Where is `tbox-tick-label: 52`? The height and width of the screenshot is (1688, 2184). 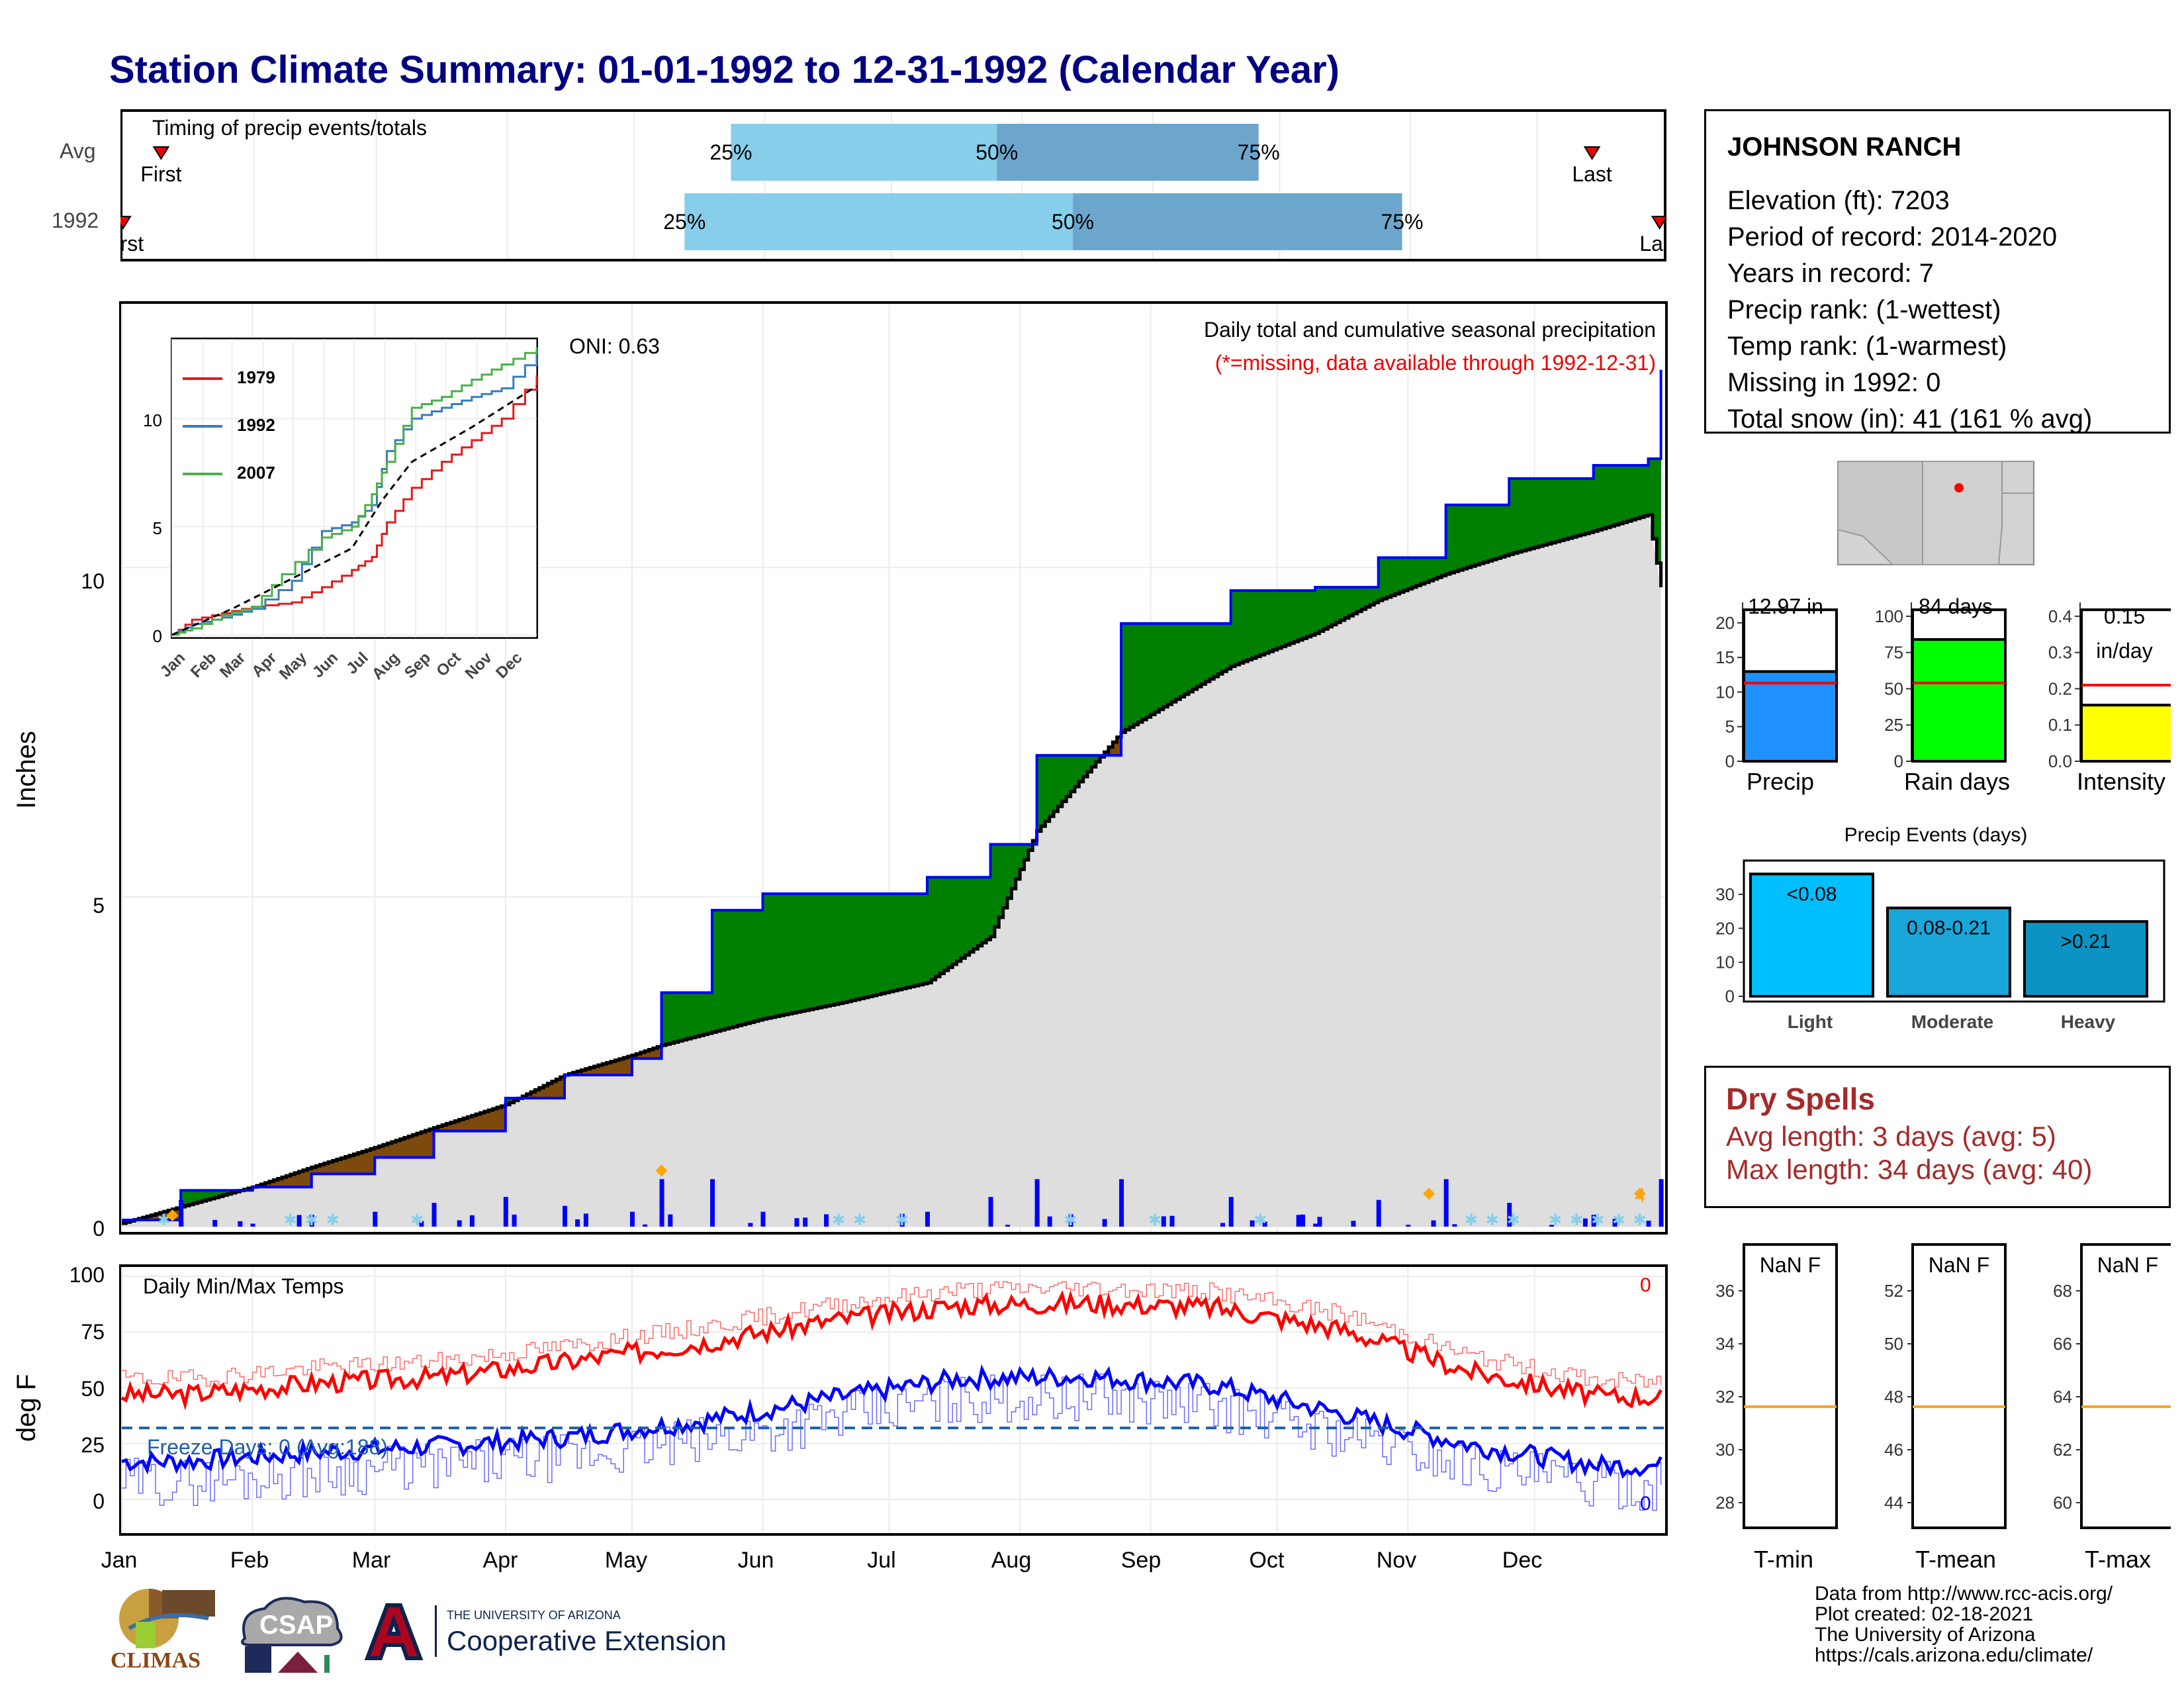 tbox-tick-label: 52 is located at coordinates (1894, 1291).